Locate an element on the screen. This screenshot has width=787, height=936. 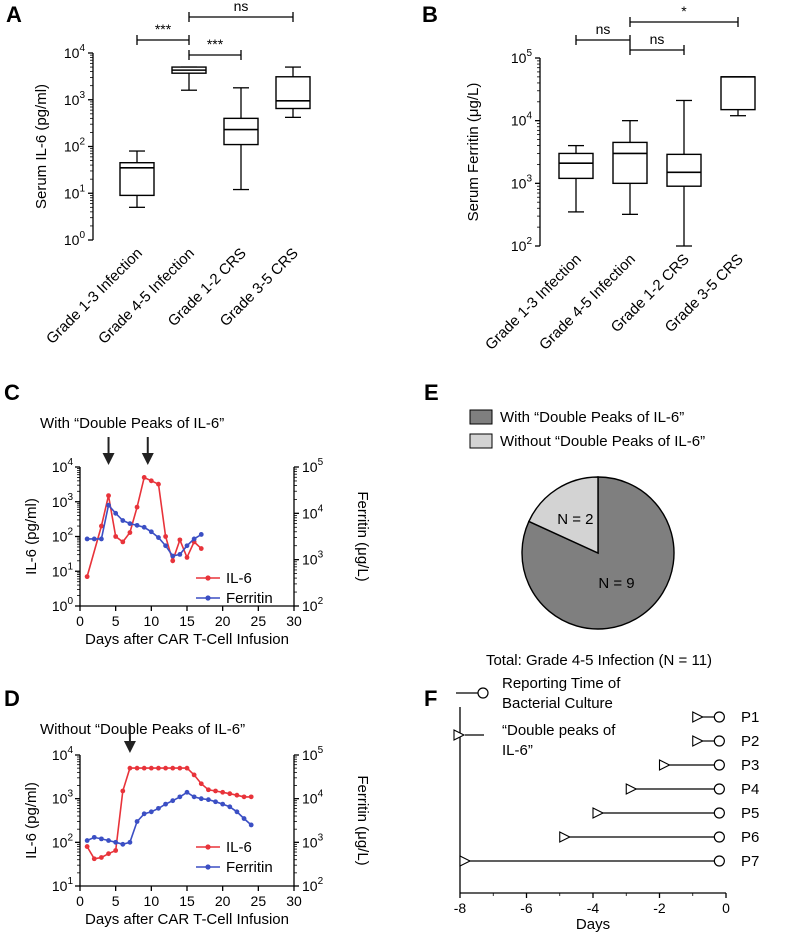
patient-label: P5 is located at coordinates (750, 813).